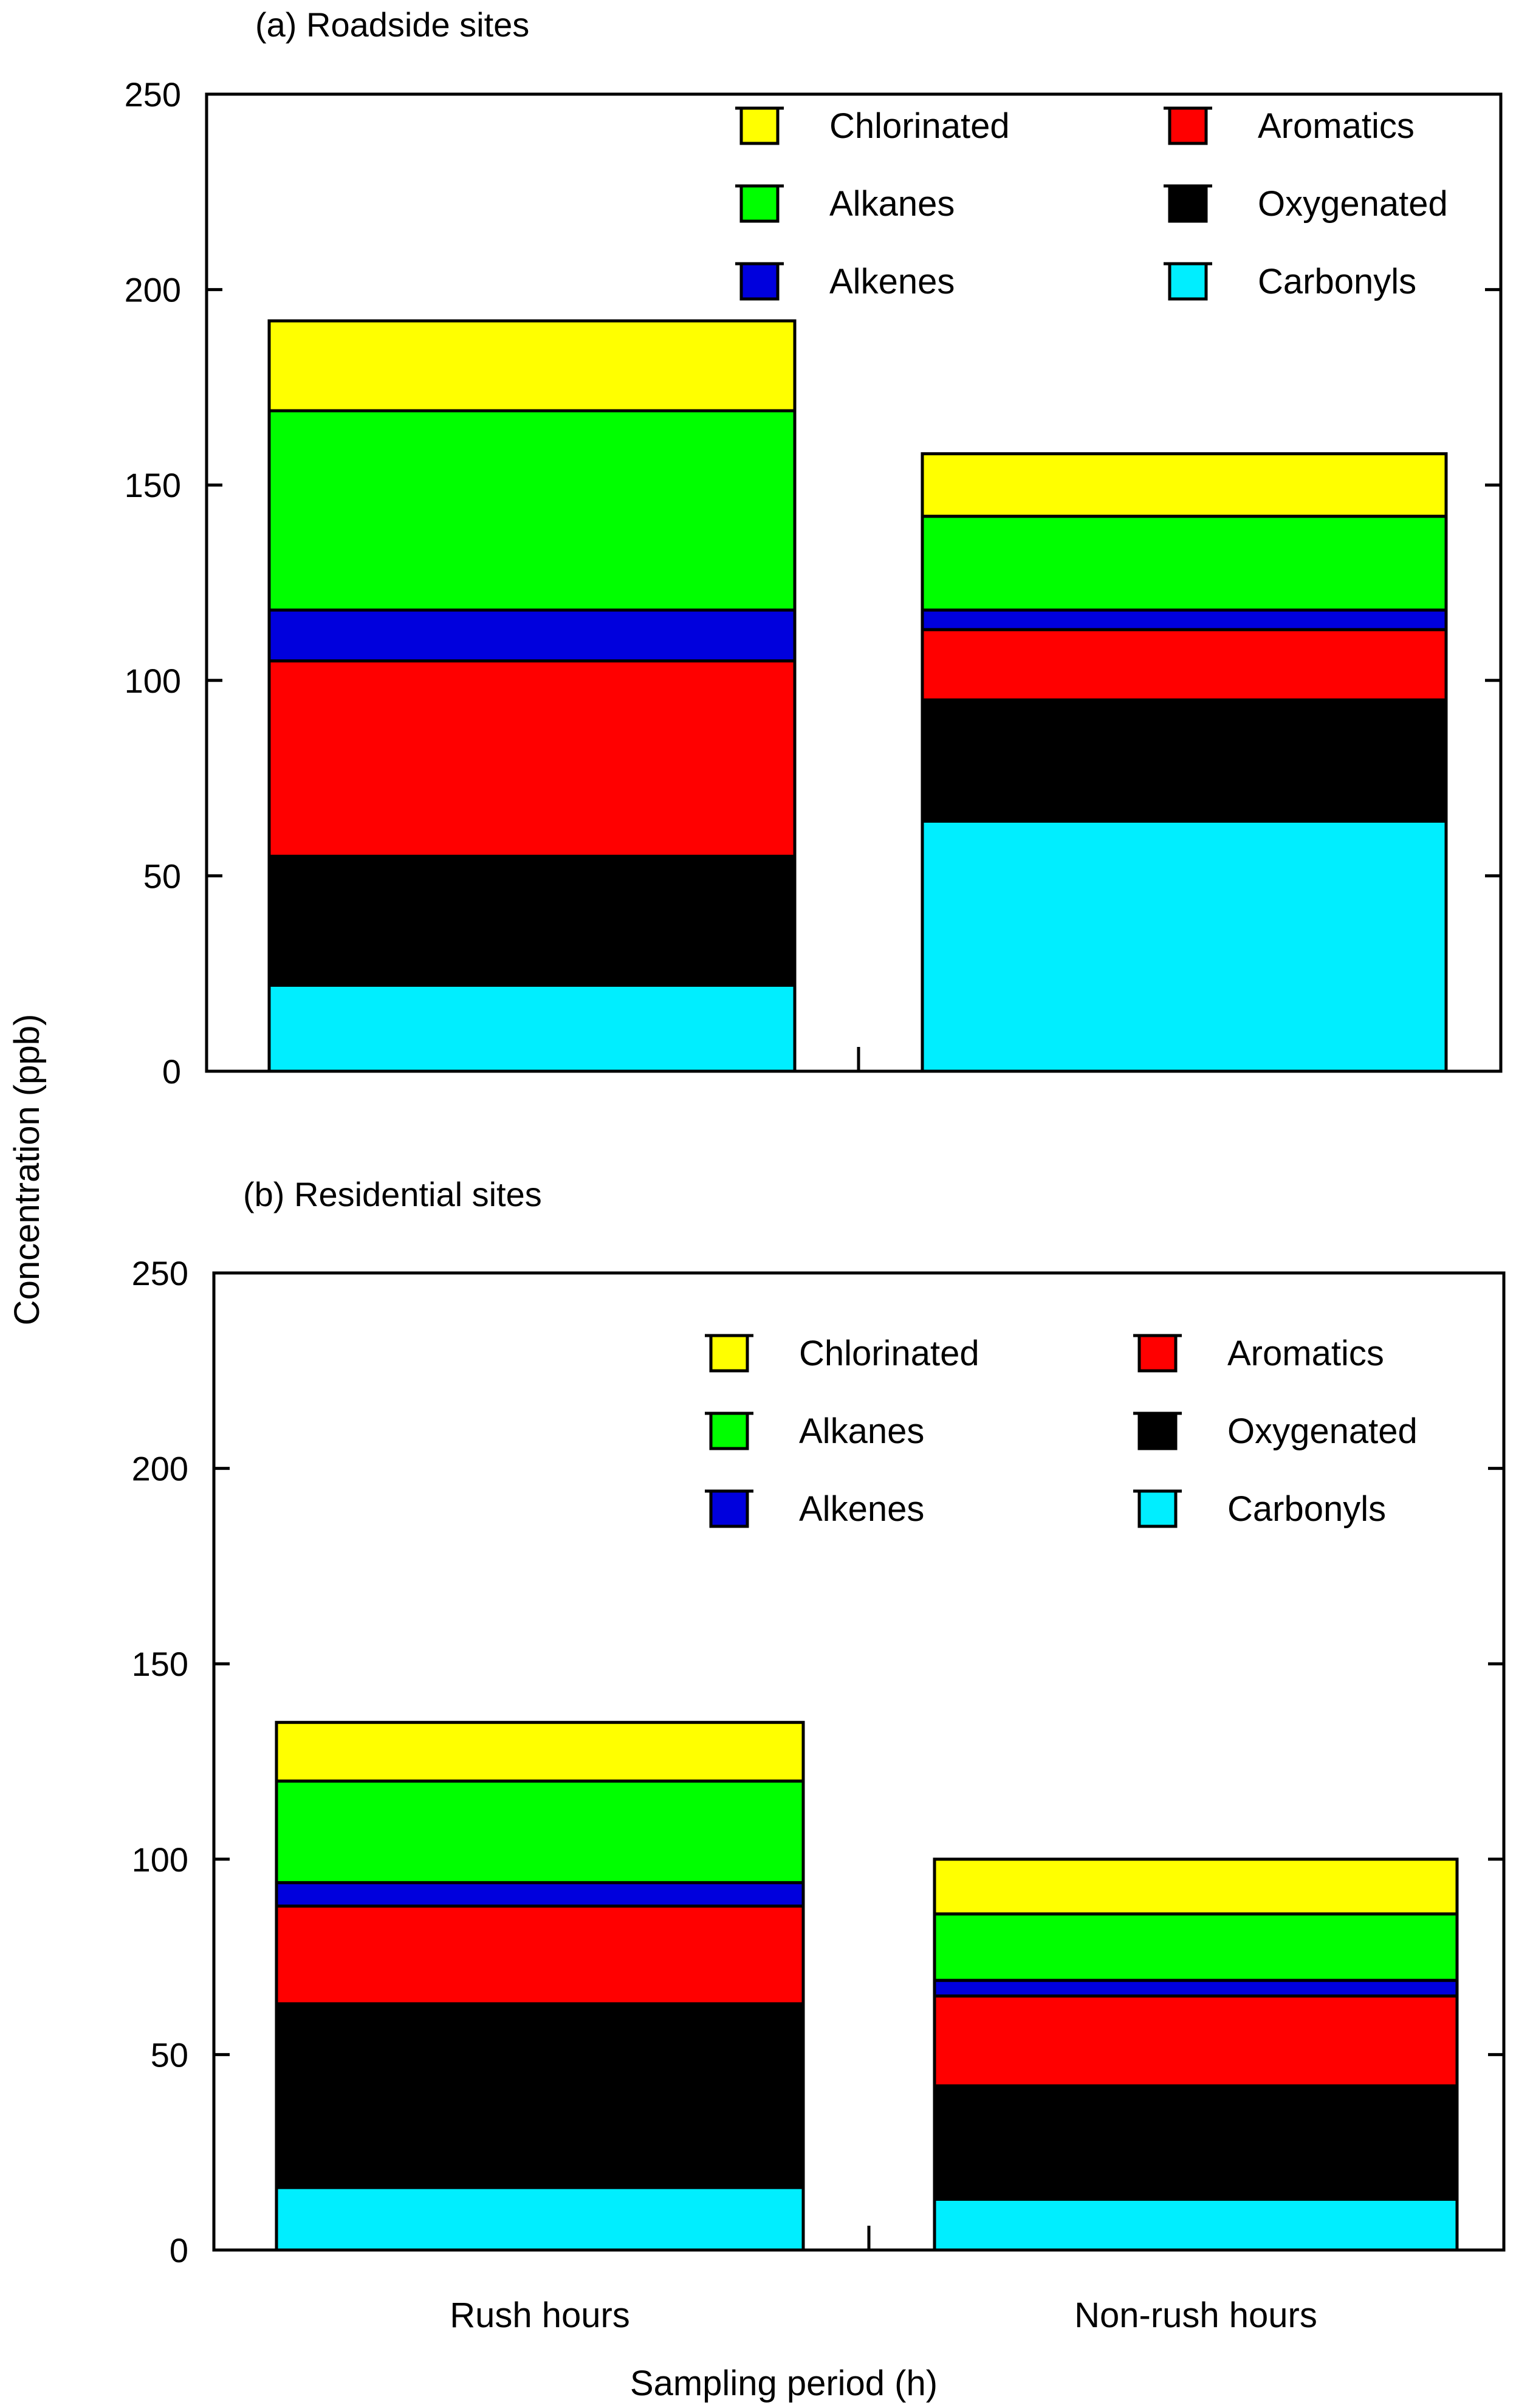 The width and height of the screenshot is (1533, 2408). I want to click on category-label-non-rush-hours: Non-rush hours, so click(1195, 2315).